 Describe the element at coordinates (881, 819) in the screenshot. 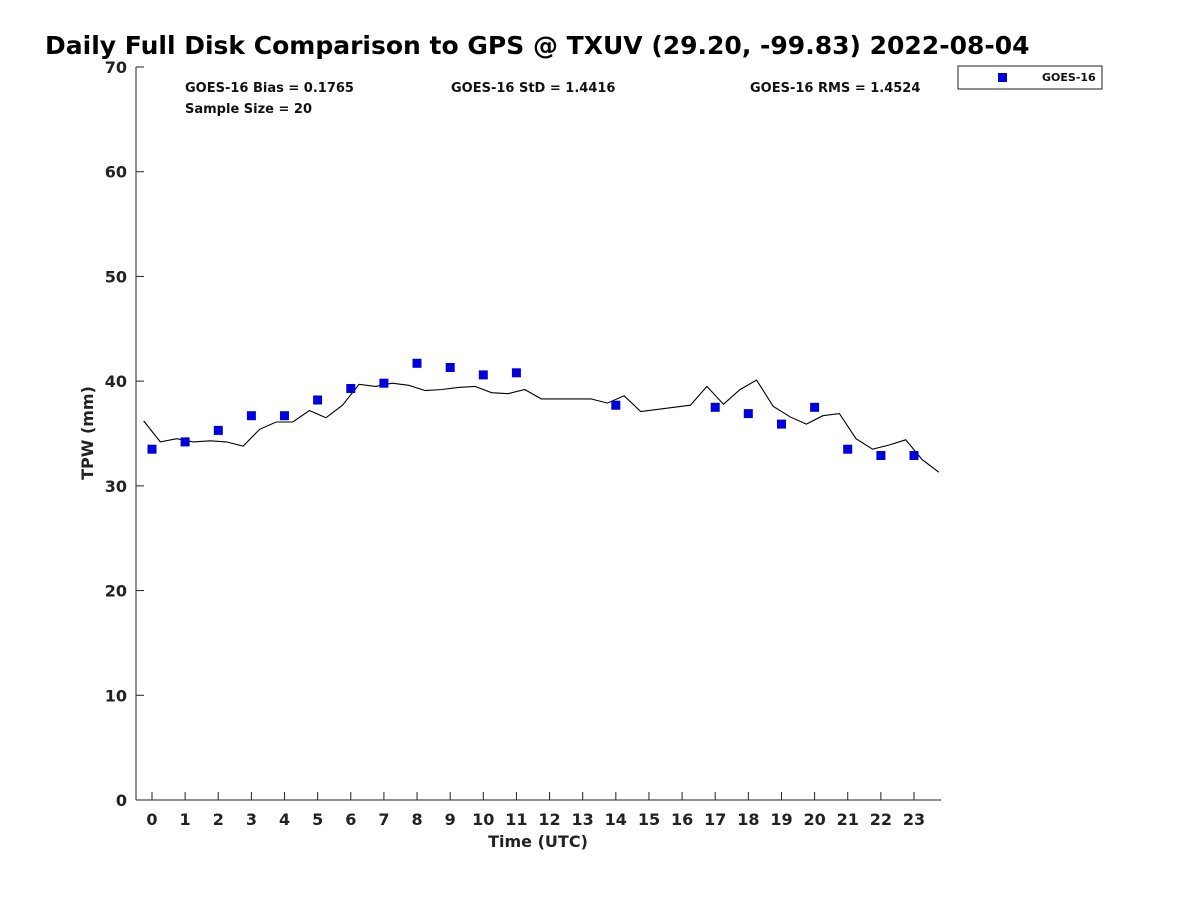

I see `x-tick-label: 22` at that location.